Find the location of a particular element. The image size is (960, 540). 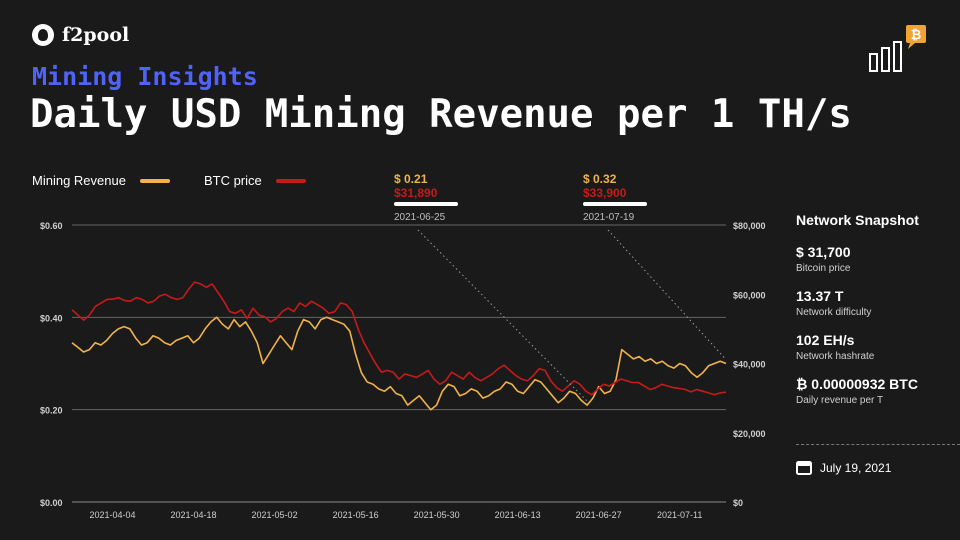

y-right-tick-label: $20,000 is located at coordinates (749, 434).